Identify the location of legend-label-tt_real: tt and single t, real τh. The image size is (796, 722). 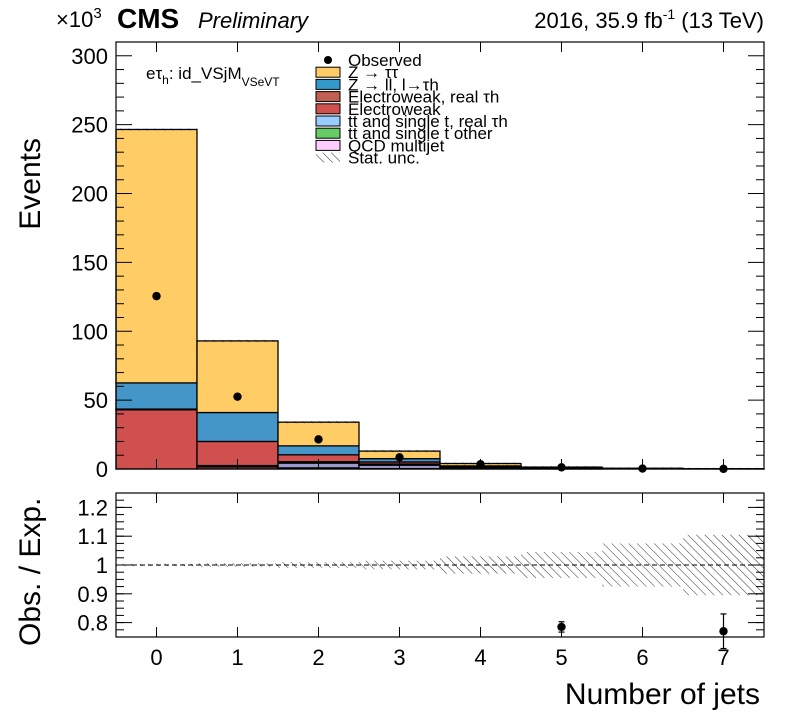
(428, 121).